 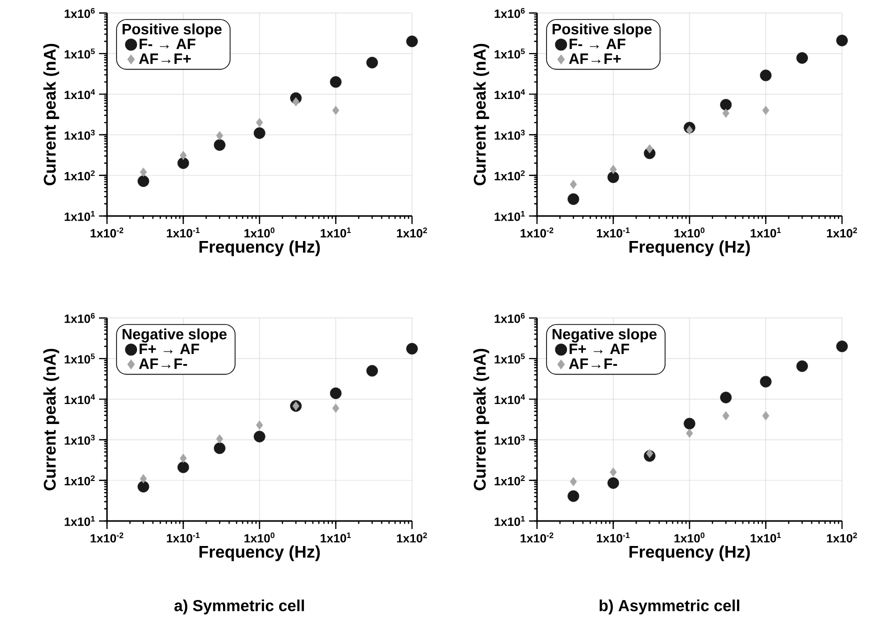 I want to click on legend-title: Negative slope, so click(x=604, y=335).